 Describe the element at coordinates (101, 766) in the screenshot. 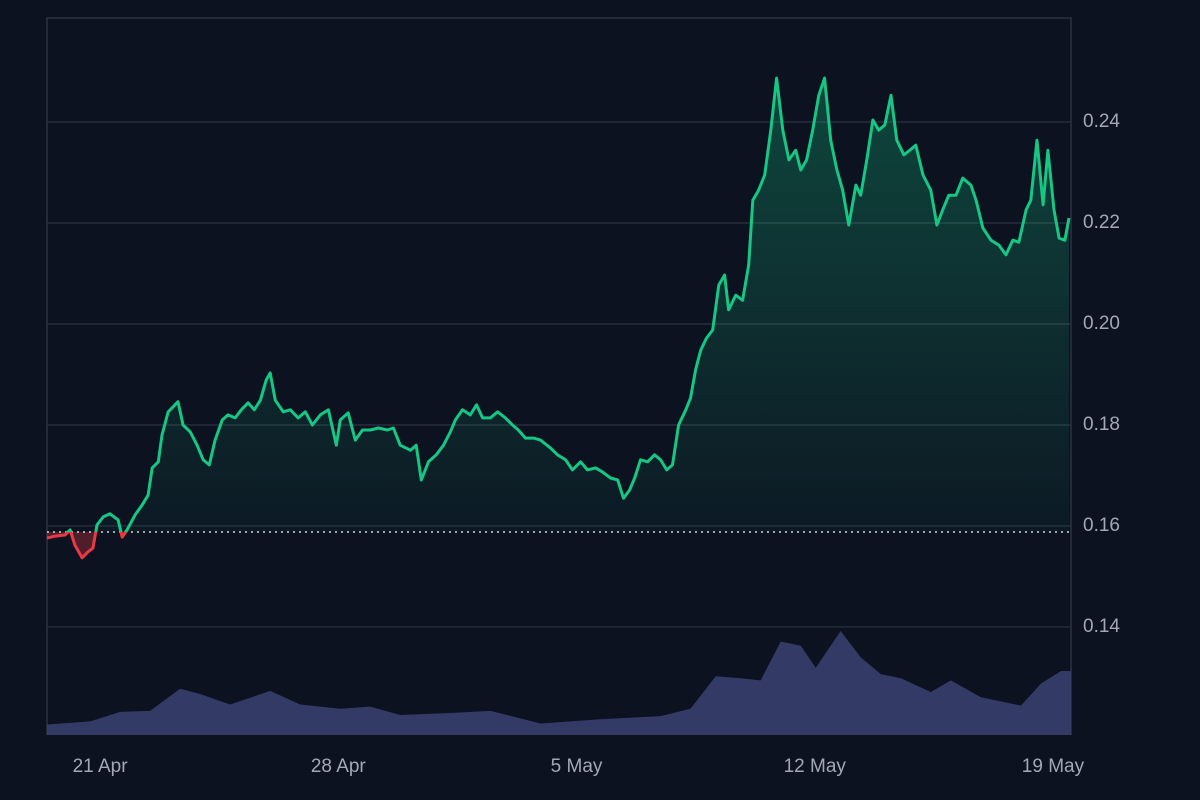

I see `x-tick-label: 21 Apr` at that location.